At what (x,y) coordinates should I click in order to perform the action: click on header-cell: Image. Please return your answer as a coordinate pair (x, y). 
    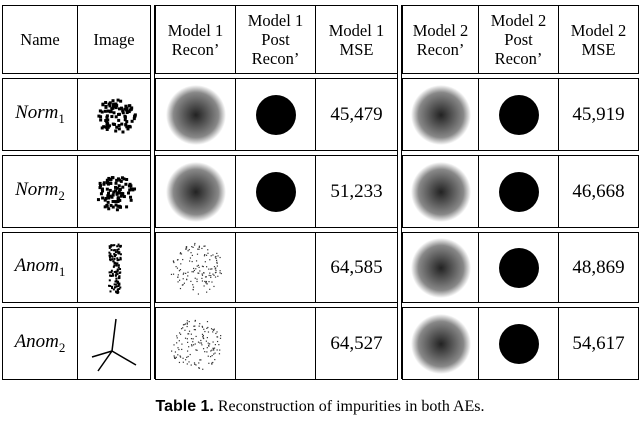
    Looking at the image, I should click on (114, 39).